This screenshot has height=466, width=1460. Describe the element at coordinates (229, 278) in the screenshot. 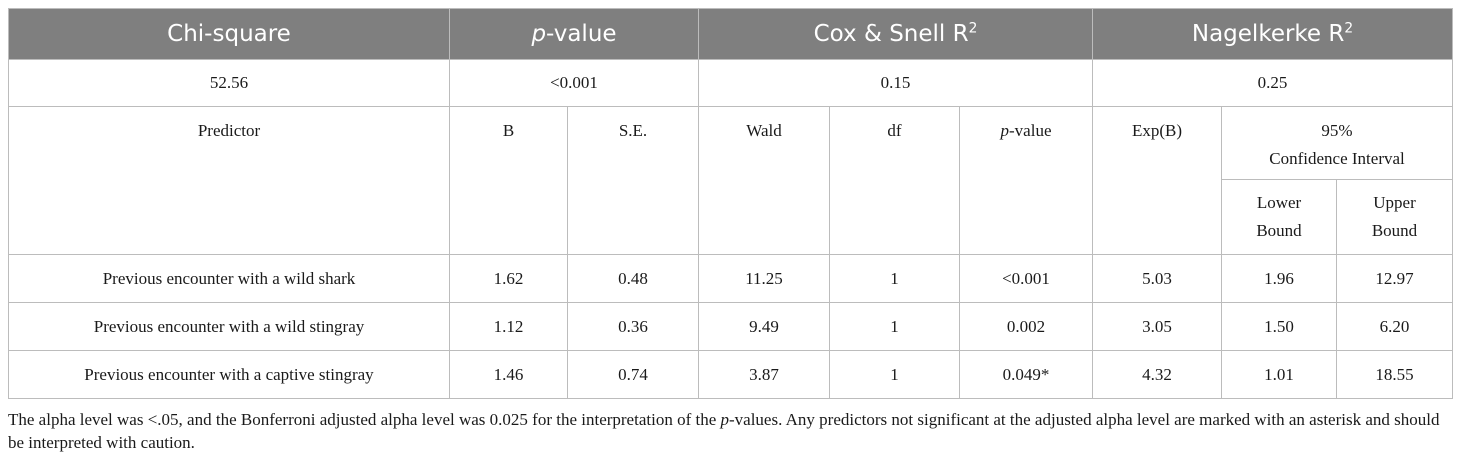

I see `predictor-cell: Previous encounter with a wild shark` at that location.